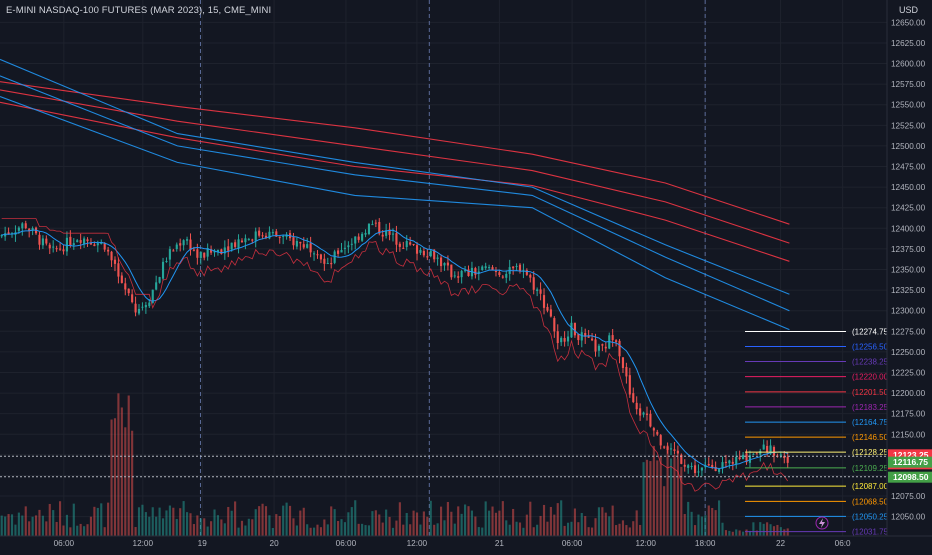 The width and height of the screenshot is (932, 555). What do you see at coordinates (908, 249) in the screenshot?
I see `price-tick-label: 12375.00` at bounding box center [908, 249].